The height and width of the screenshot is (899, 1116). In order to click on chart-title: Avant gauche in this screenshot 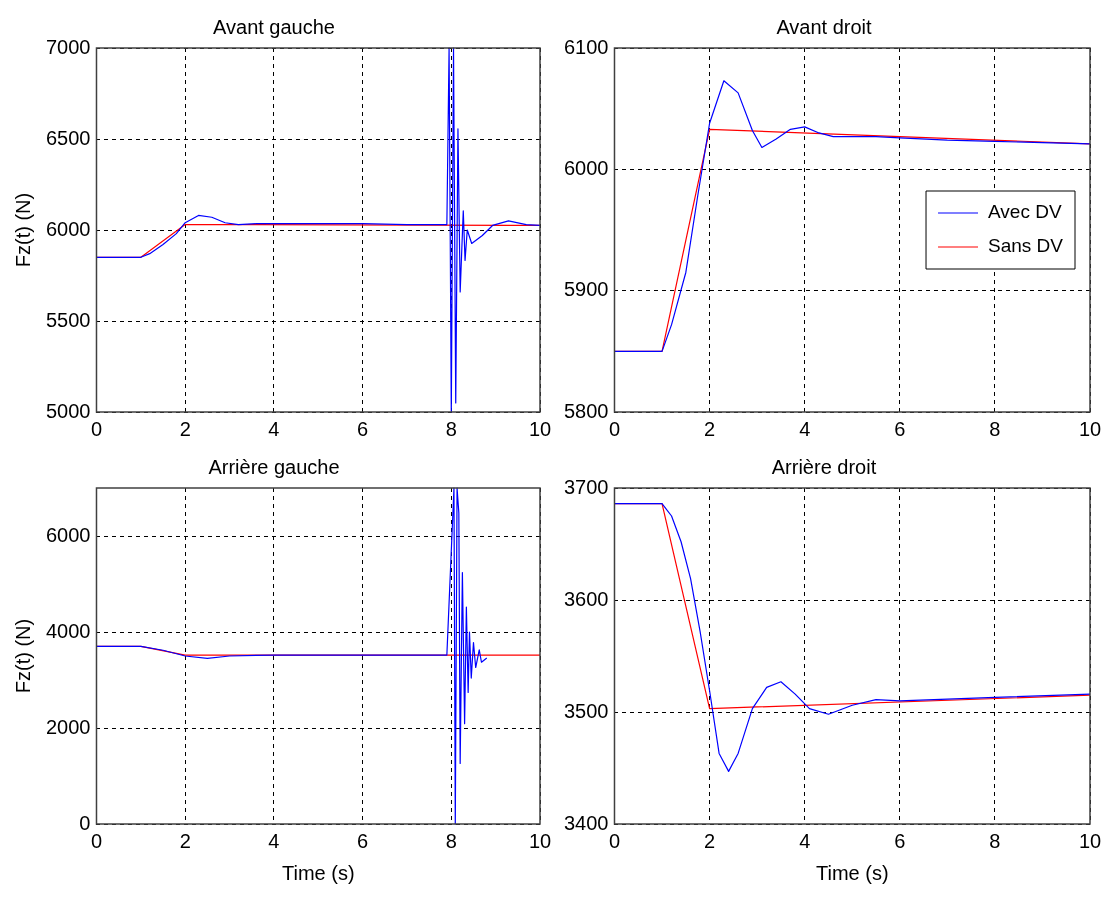, I will do `click(274, 26)`.